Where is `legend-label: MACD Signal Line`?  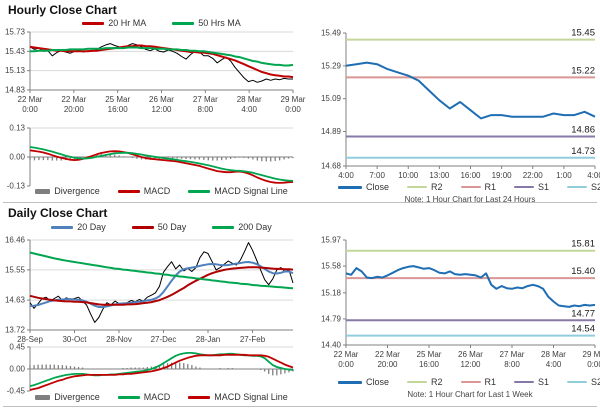 legend-label: MACD Signal Line is located at coordinates (251, 191).